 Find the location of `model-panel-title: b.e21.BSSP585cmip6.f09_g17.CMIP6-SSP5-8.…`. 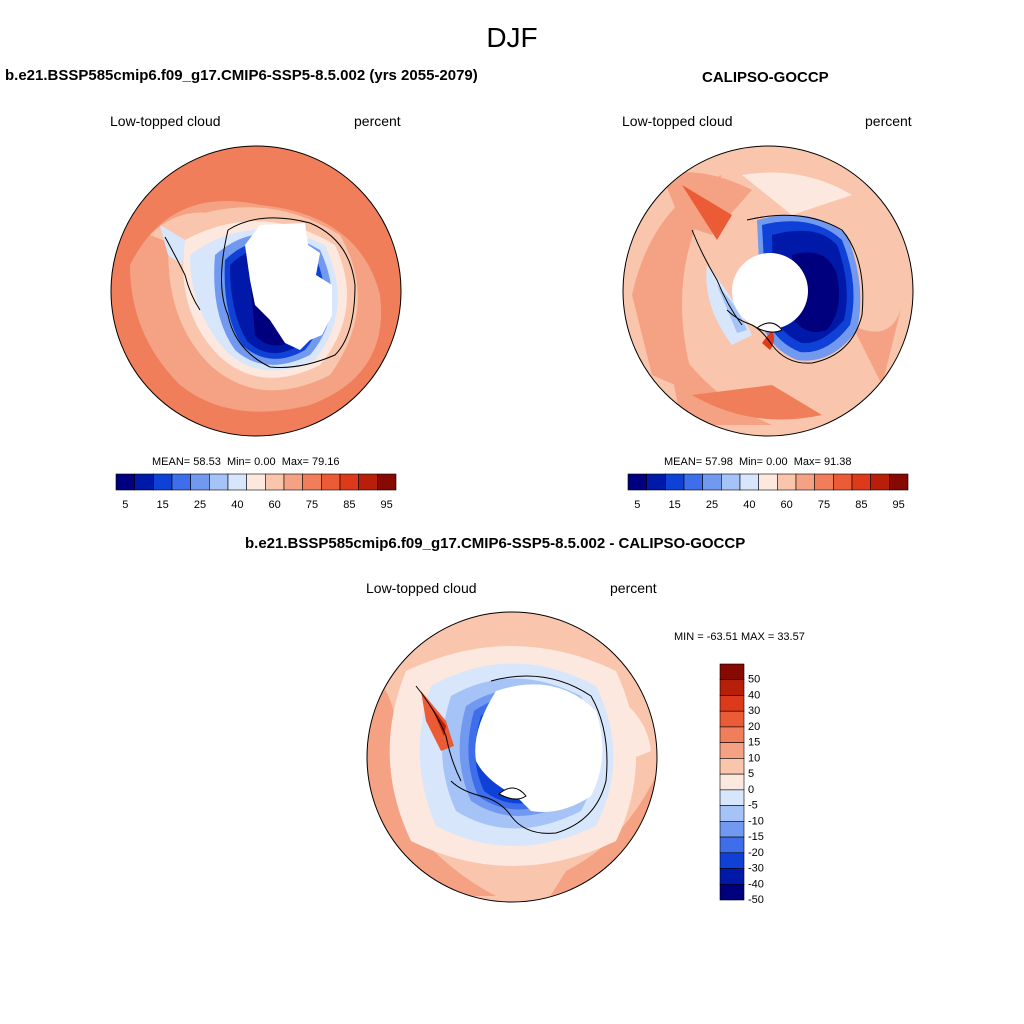

model-panel-title: b.e21.BSSP585cmip6.f09_g17.CMIP6-SSP5-8.… is located at coordinates (241, 75).